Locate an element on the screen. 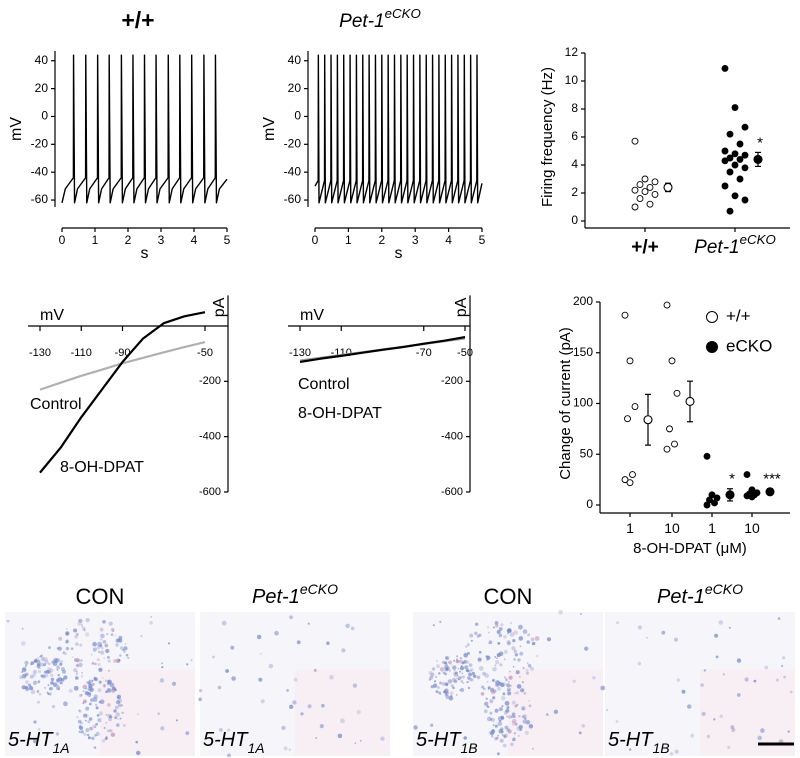 The image size is (800, 758). y-tick-label: 10 is located at coordinates (572, 80).